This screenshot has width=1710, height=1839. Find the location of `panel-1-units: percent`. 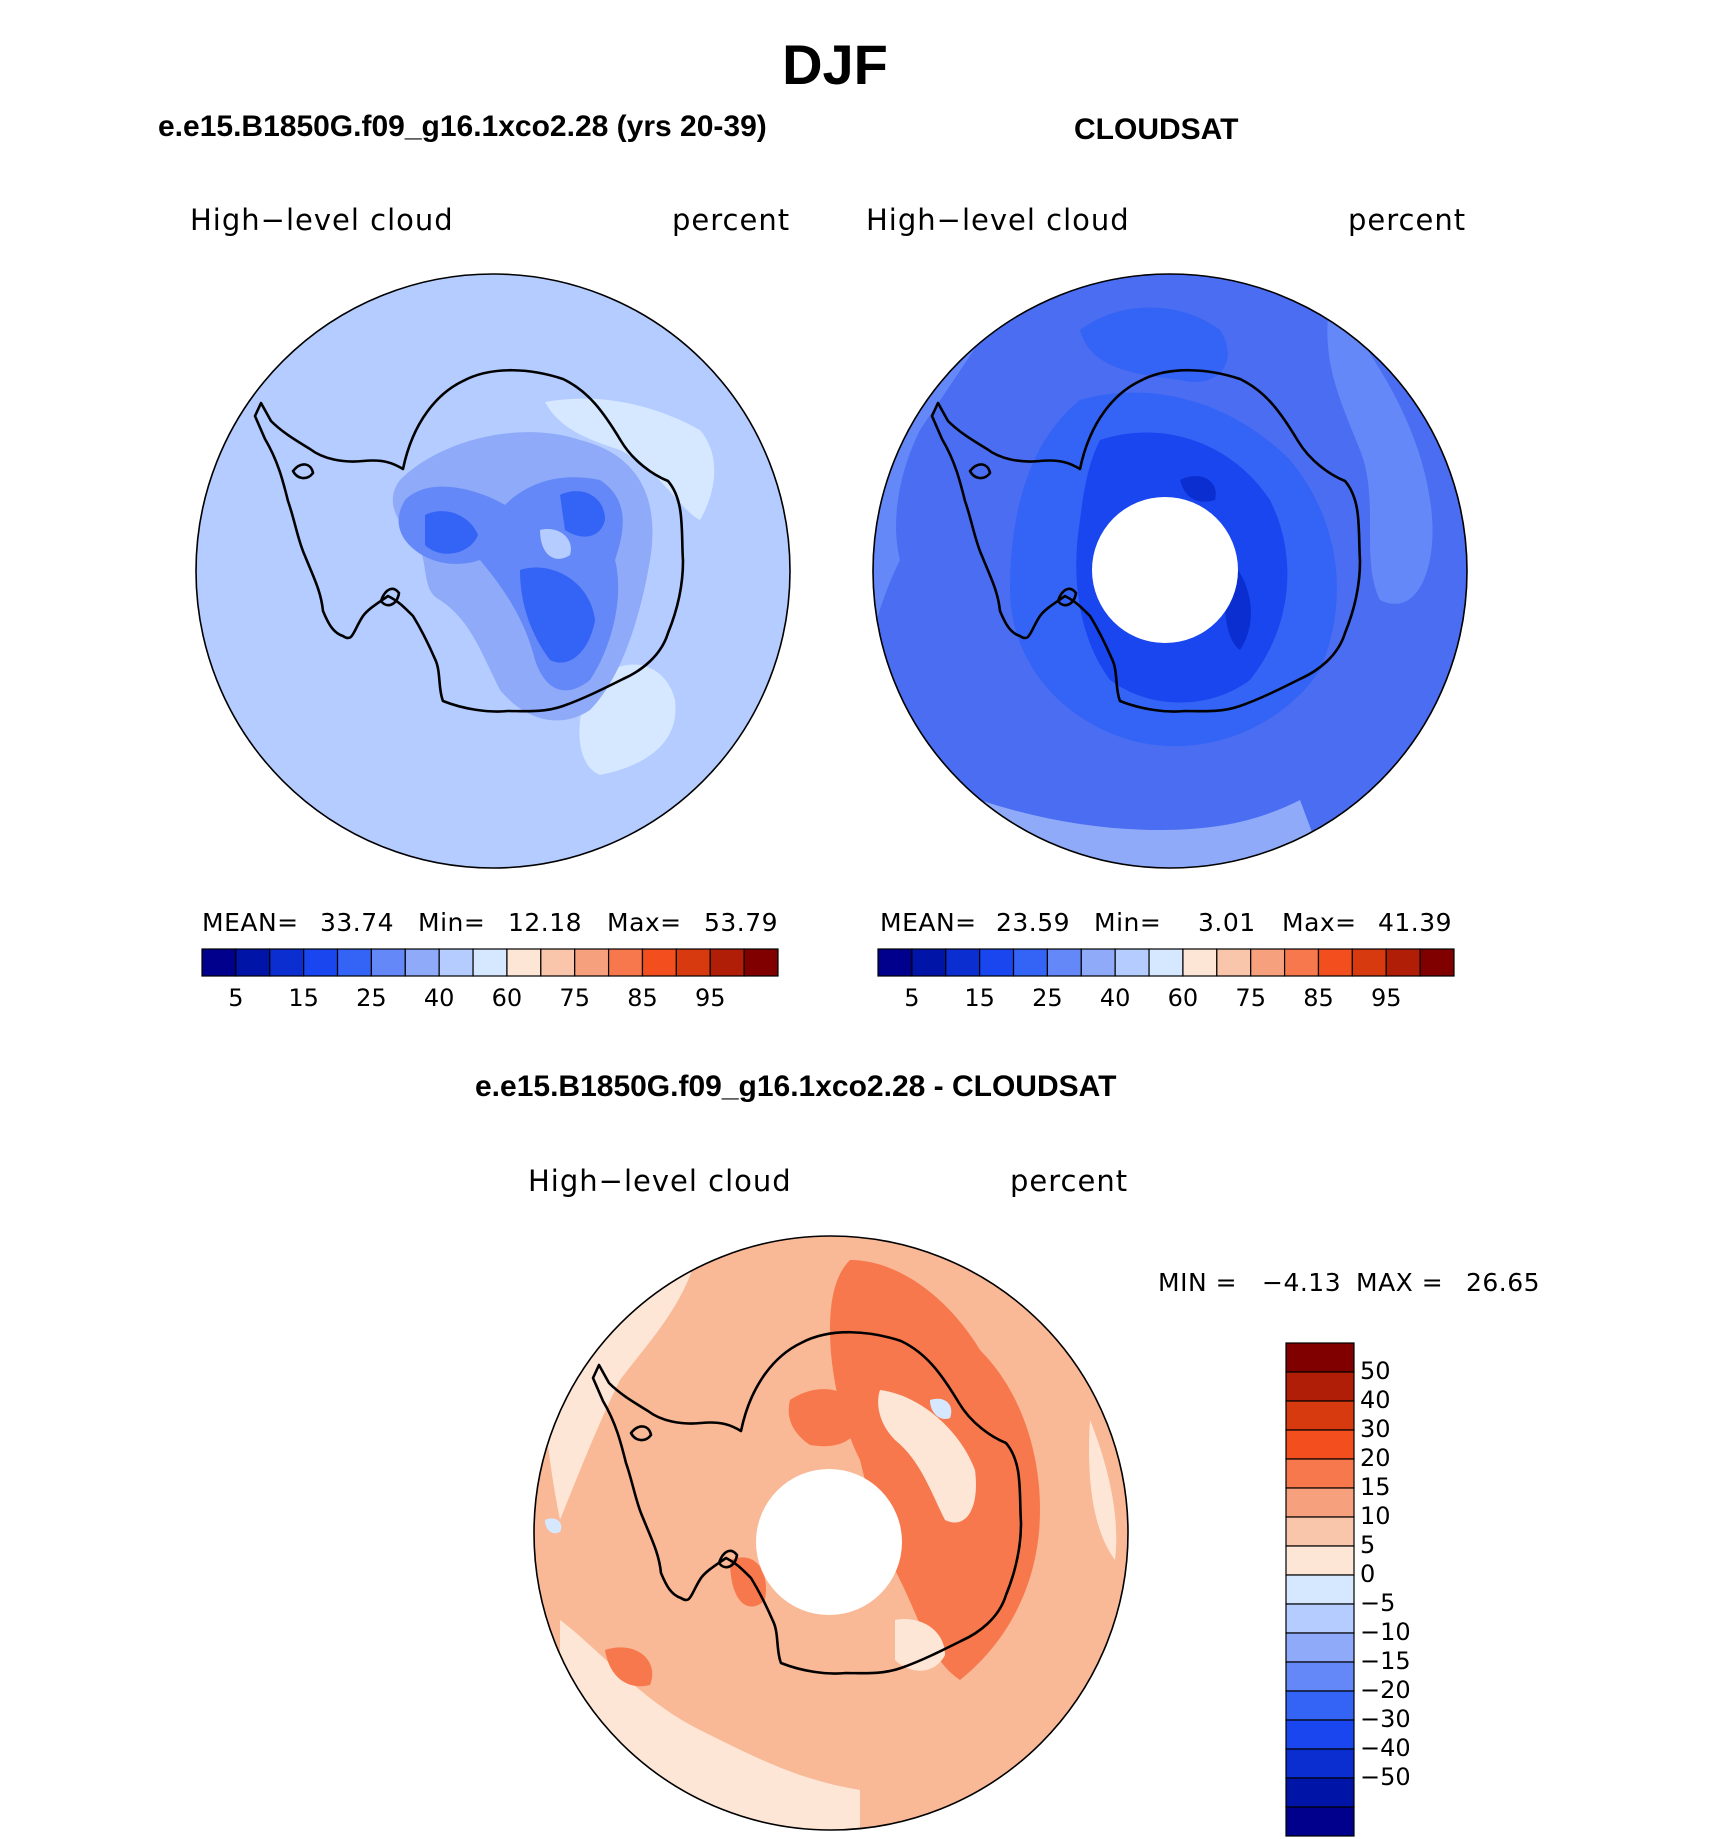

panel-1-units: percent is located at coordinates (731, 220).